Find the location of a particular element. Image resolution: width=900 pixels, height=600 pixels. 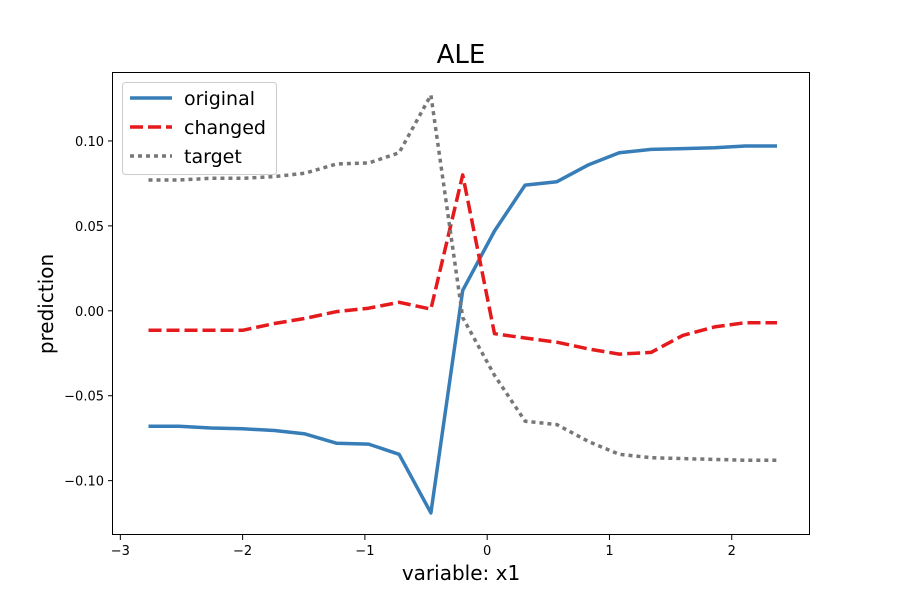

y-tick-label: 0.10 is located at coordinates (89, 142).